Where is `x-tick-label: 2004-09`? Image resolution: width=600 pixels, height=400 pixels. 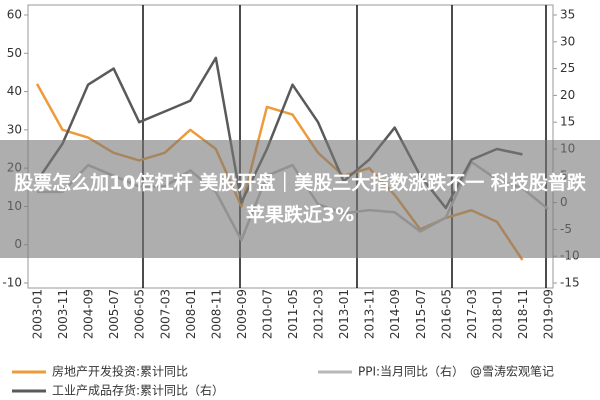 x-tick-label: 2004-09 is located at coordinates (89, 314).